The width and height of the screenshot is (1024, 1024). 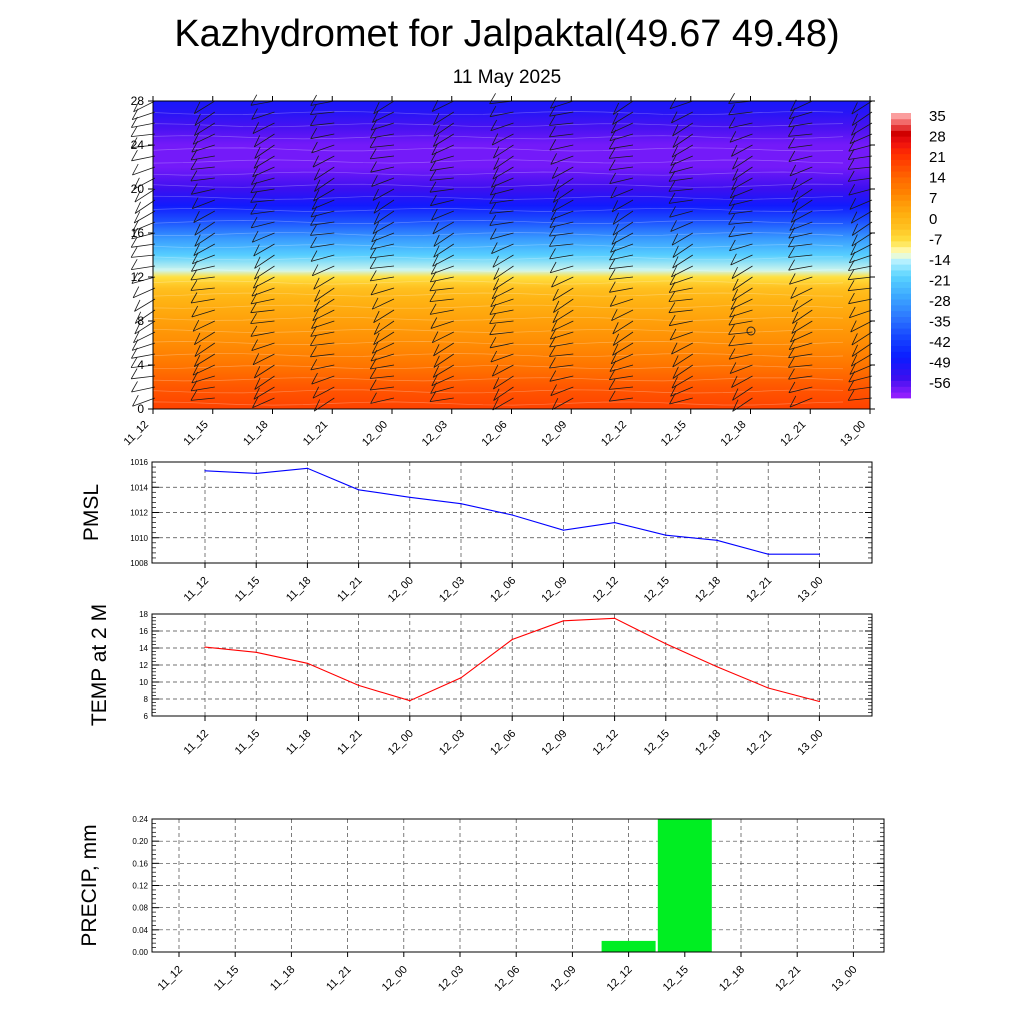 I want to click on y-tick-label: 0.20, so click(x=140, y=841).